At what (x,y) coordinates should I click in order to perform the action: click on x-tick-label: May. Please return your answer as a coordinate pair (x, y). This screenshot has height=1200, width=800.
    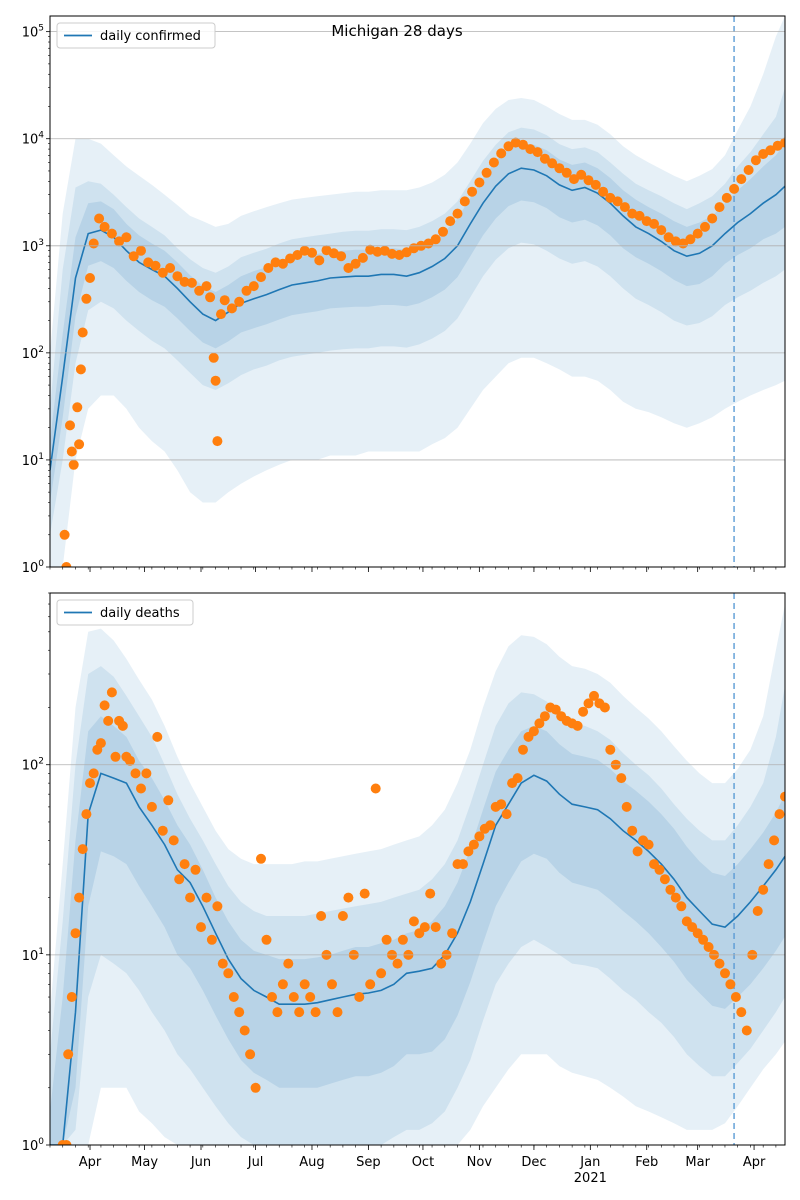
    Looking at the image, I should click on (144, 1162).